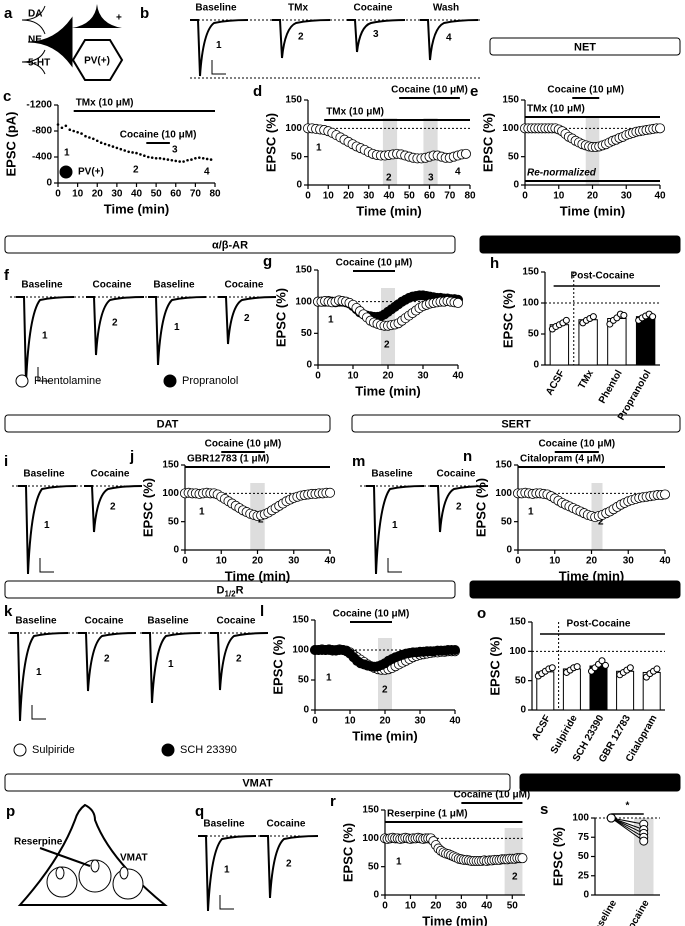  I want to click on section-header: NET, so click(585, 47).